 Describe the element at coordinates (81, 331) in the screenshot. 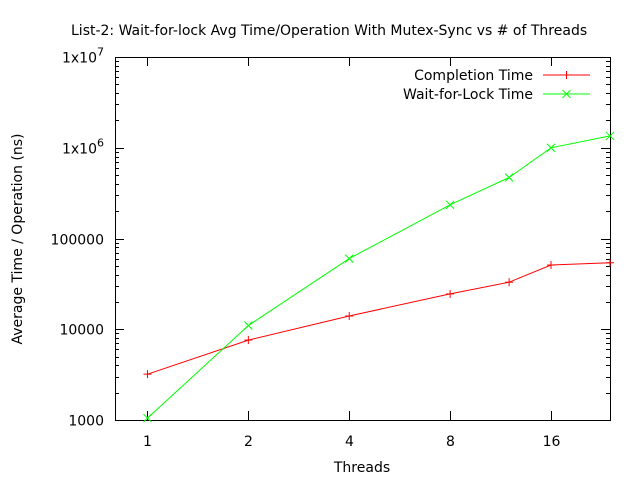

I see `y-tick-label: 10000` at that location.